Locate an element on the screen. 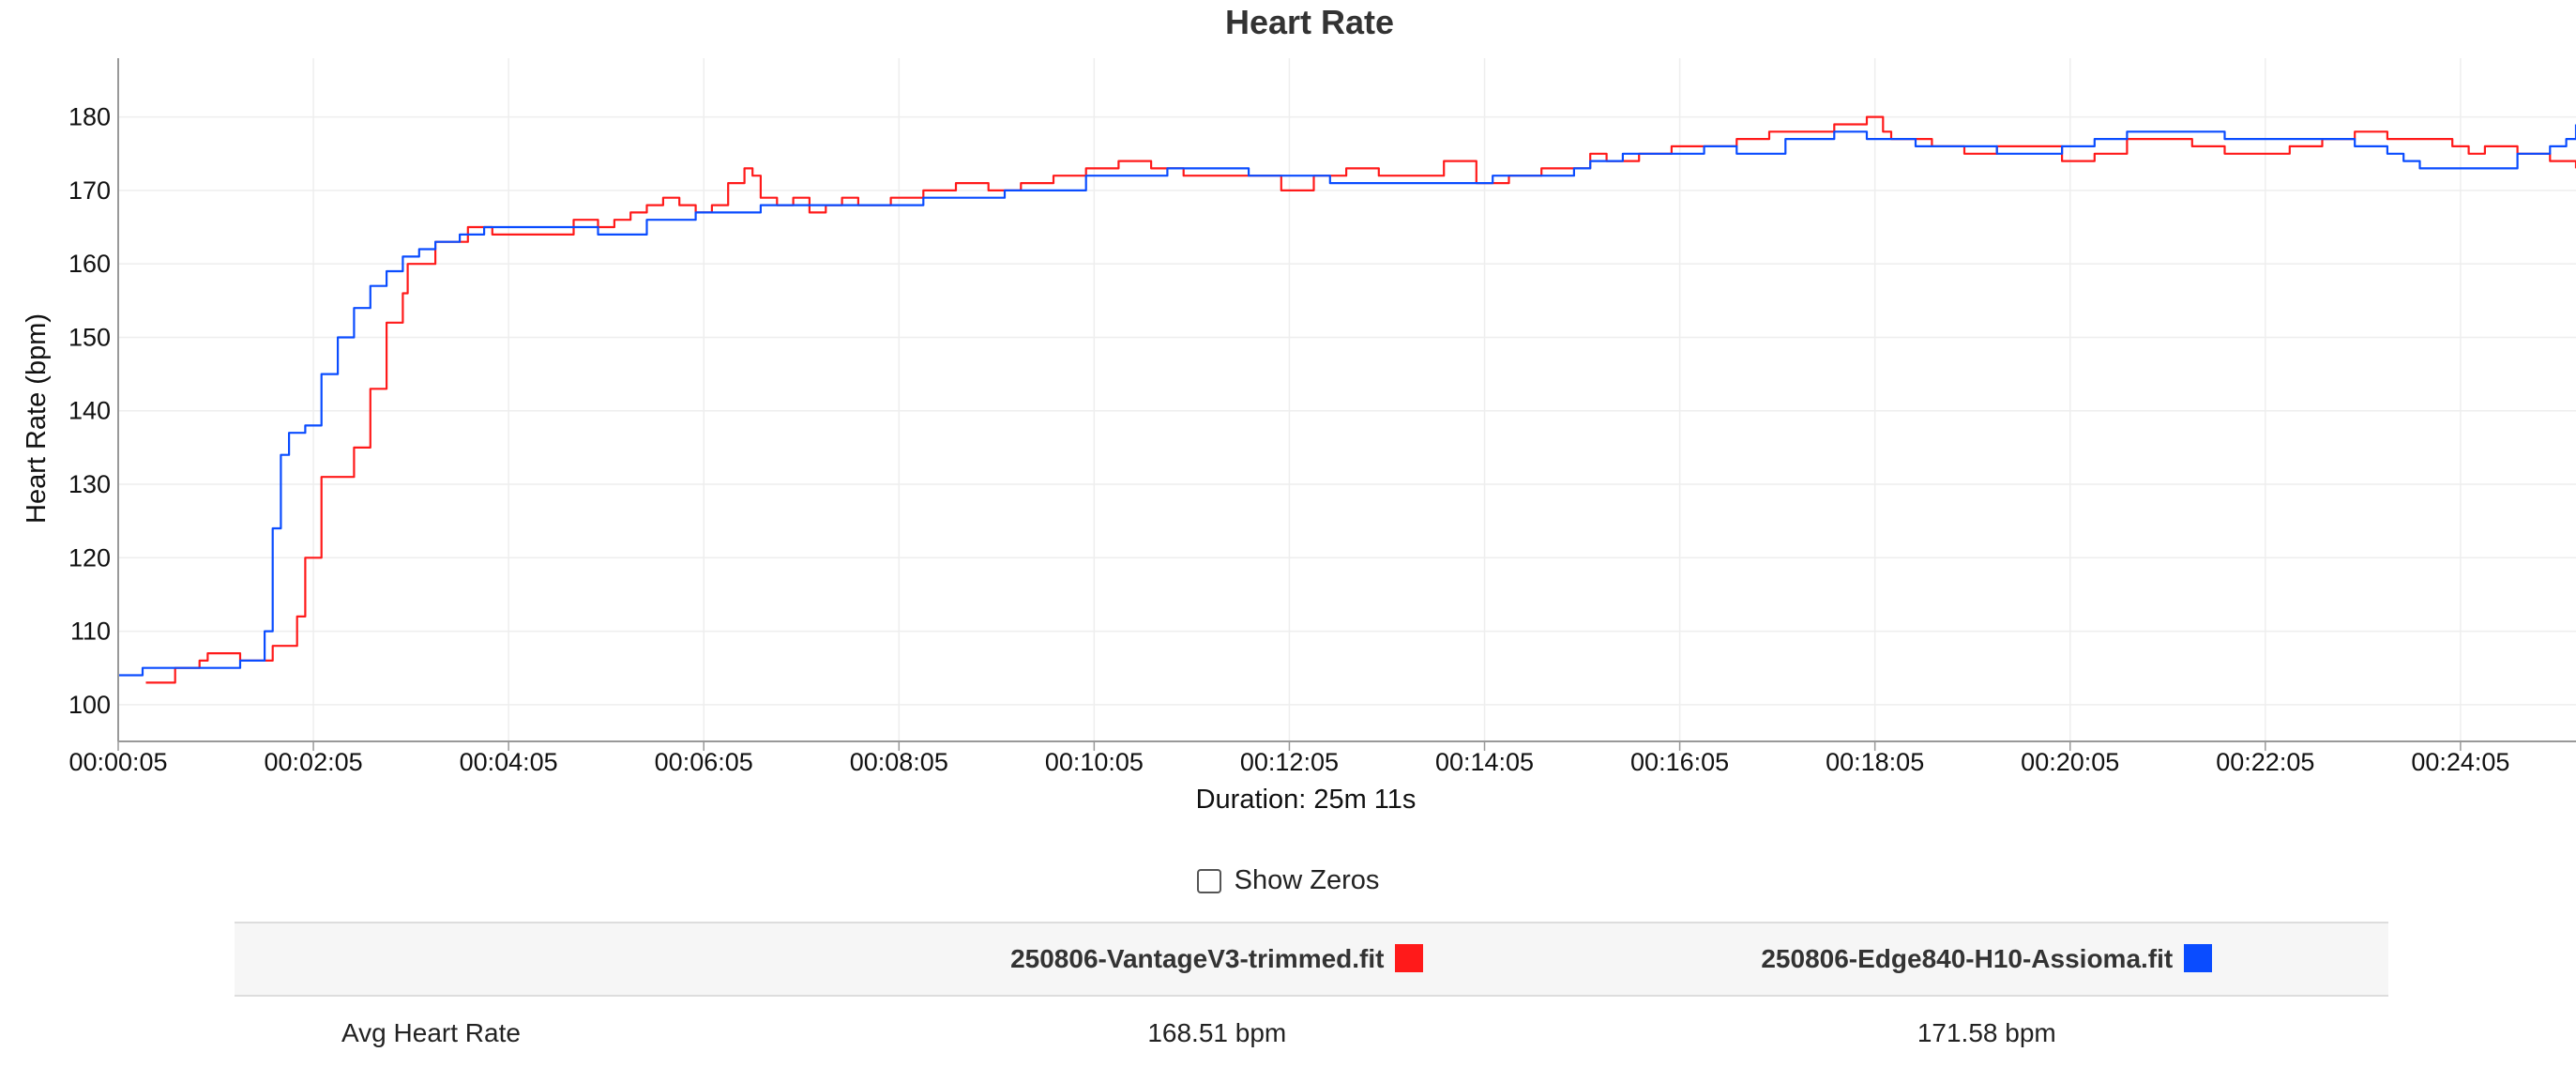 The width and height of the screenshot is (2576, 1083). chart-controls: Show Zeros is located at coordinates (1288, 883).